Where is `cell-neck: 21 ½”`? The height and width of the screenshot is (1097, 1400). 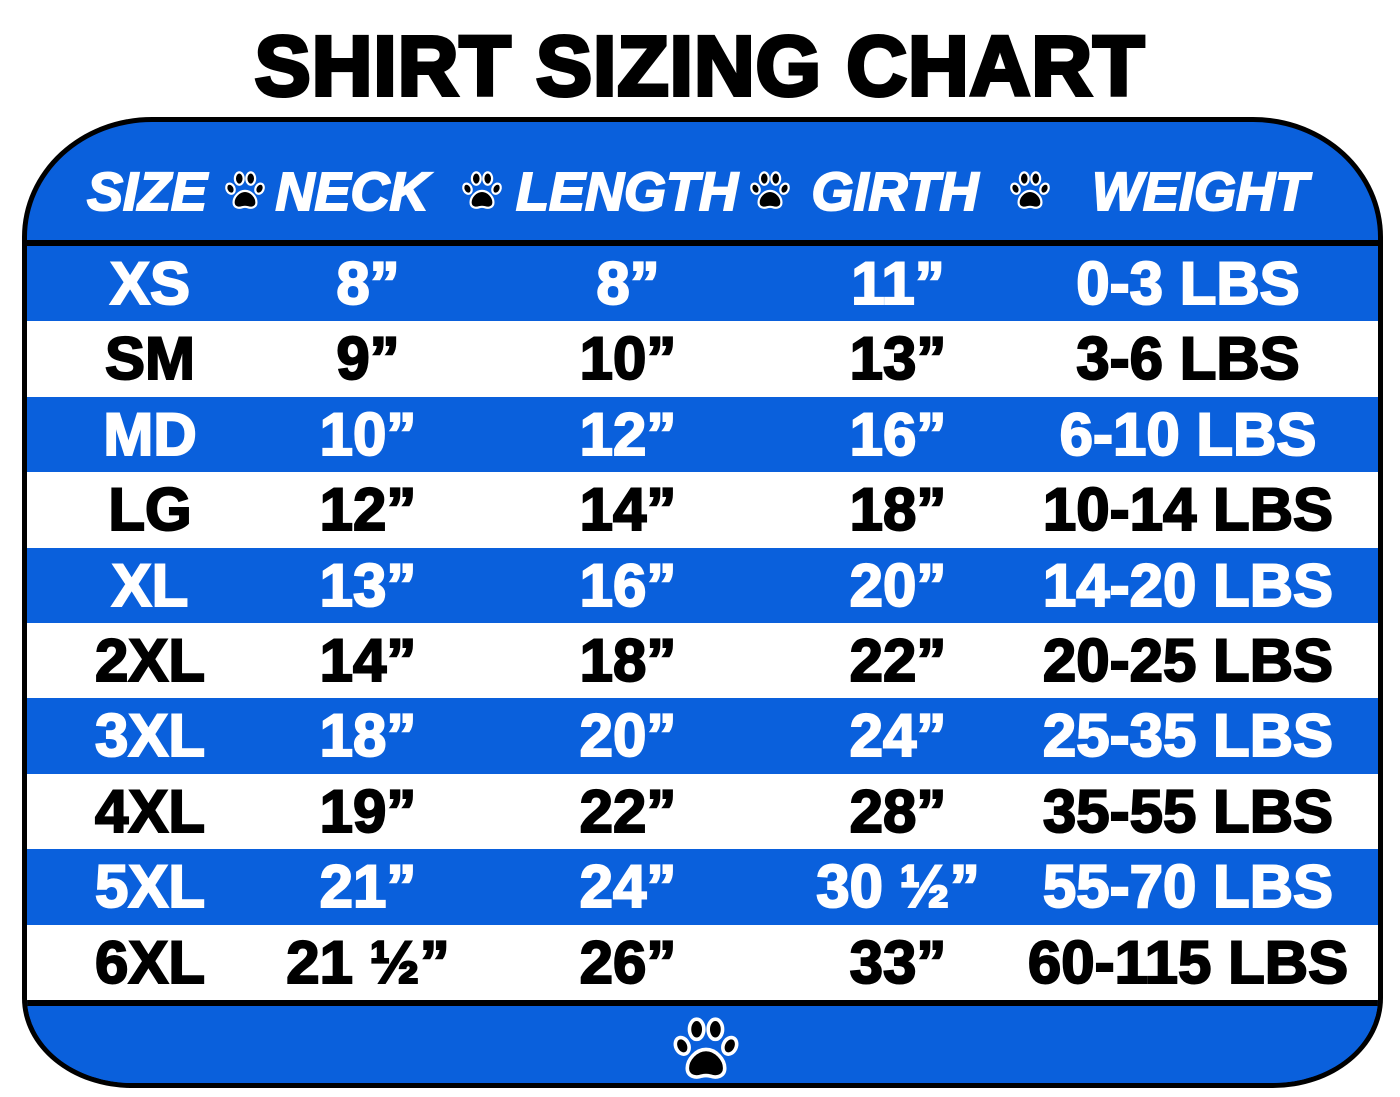 cell-neck: 21 ½” is located at coordinates (367, 962).